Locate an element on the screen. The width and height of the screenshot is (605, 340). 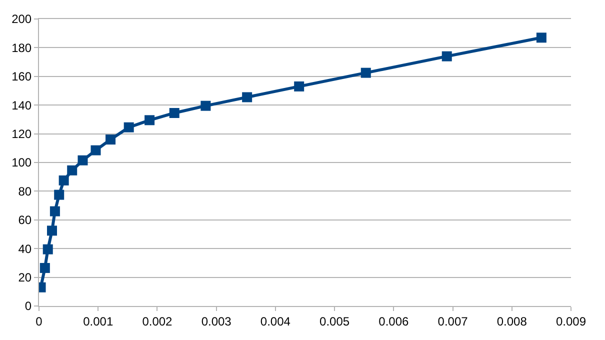
y-tick-label: 40 is located at coordinates (25, 249).